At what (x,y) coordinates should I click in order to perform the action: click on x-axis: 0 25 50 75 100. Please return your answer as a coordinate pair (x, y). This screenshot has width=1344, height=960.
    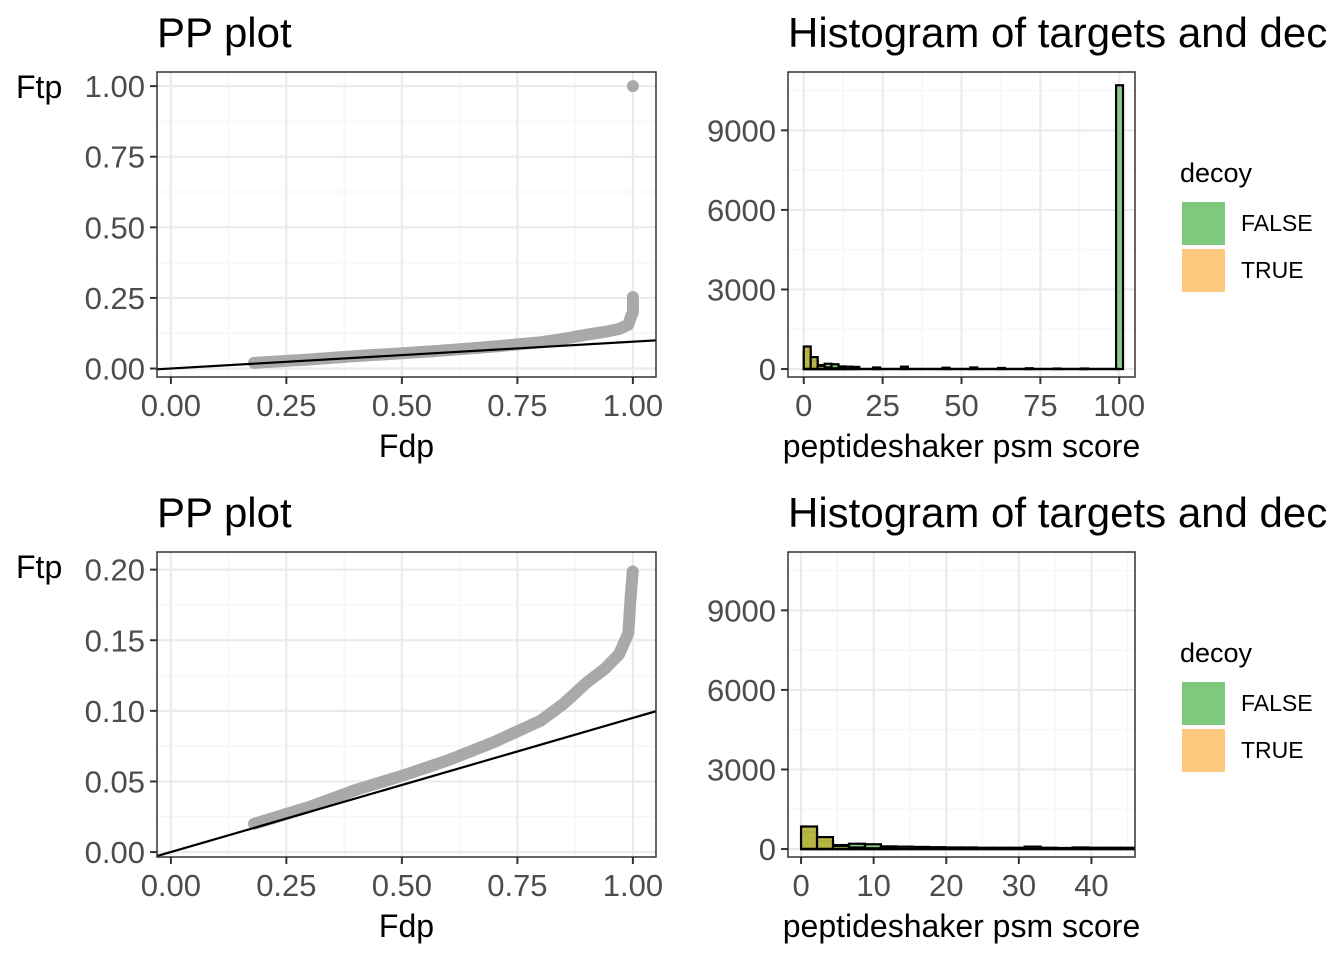
    Looking at the image, I should click on (970, 400).